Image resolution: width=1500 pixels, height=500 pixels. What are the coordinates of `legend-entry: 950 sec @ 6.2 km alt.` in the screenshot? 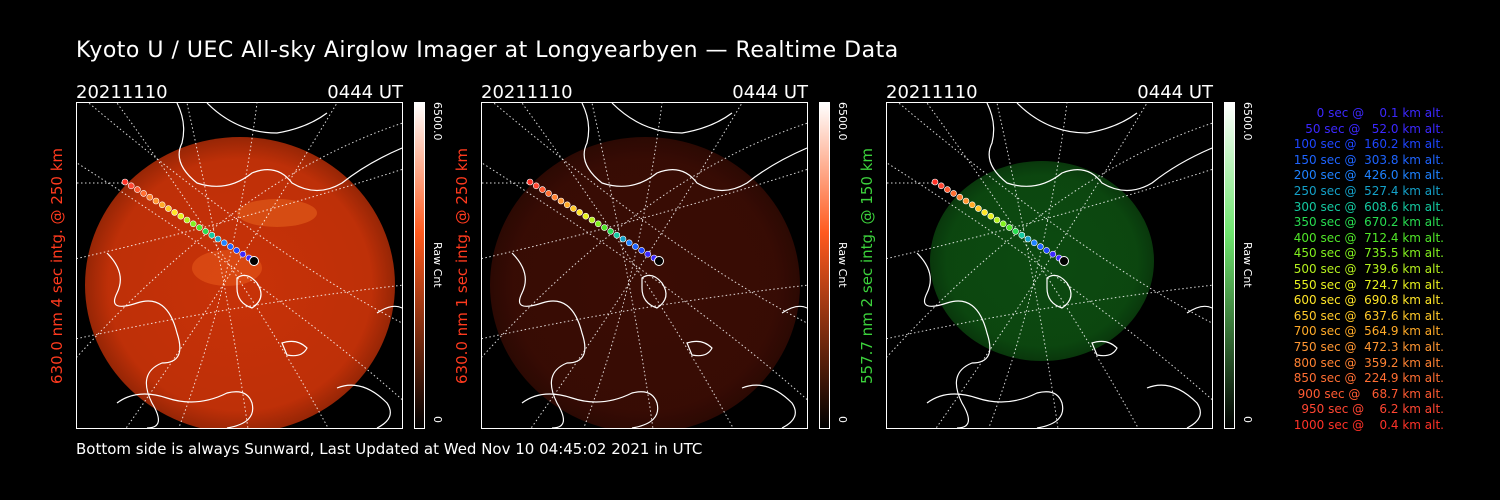 It's located at (1370, 409).